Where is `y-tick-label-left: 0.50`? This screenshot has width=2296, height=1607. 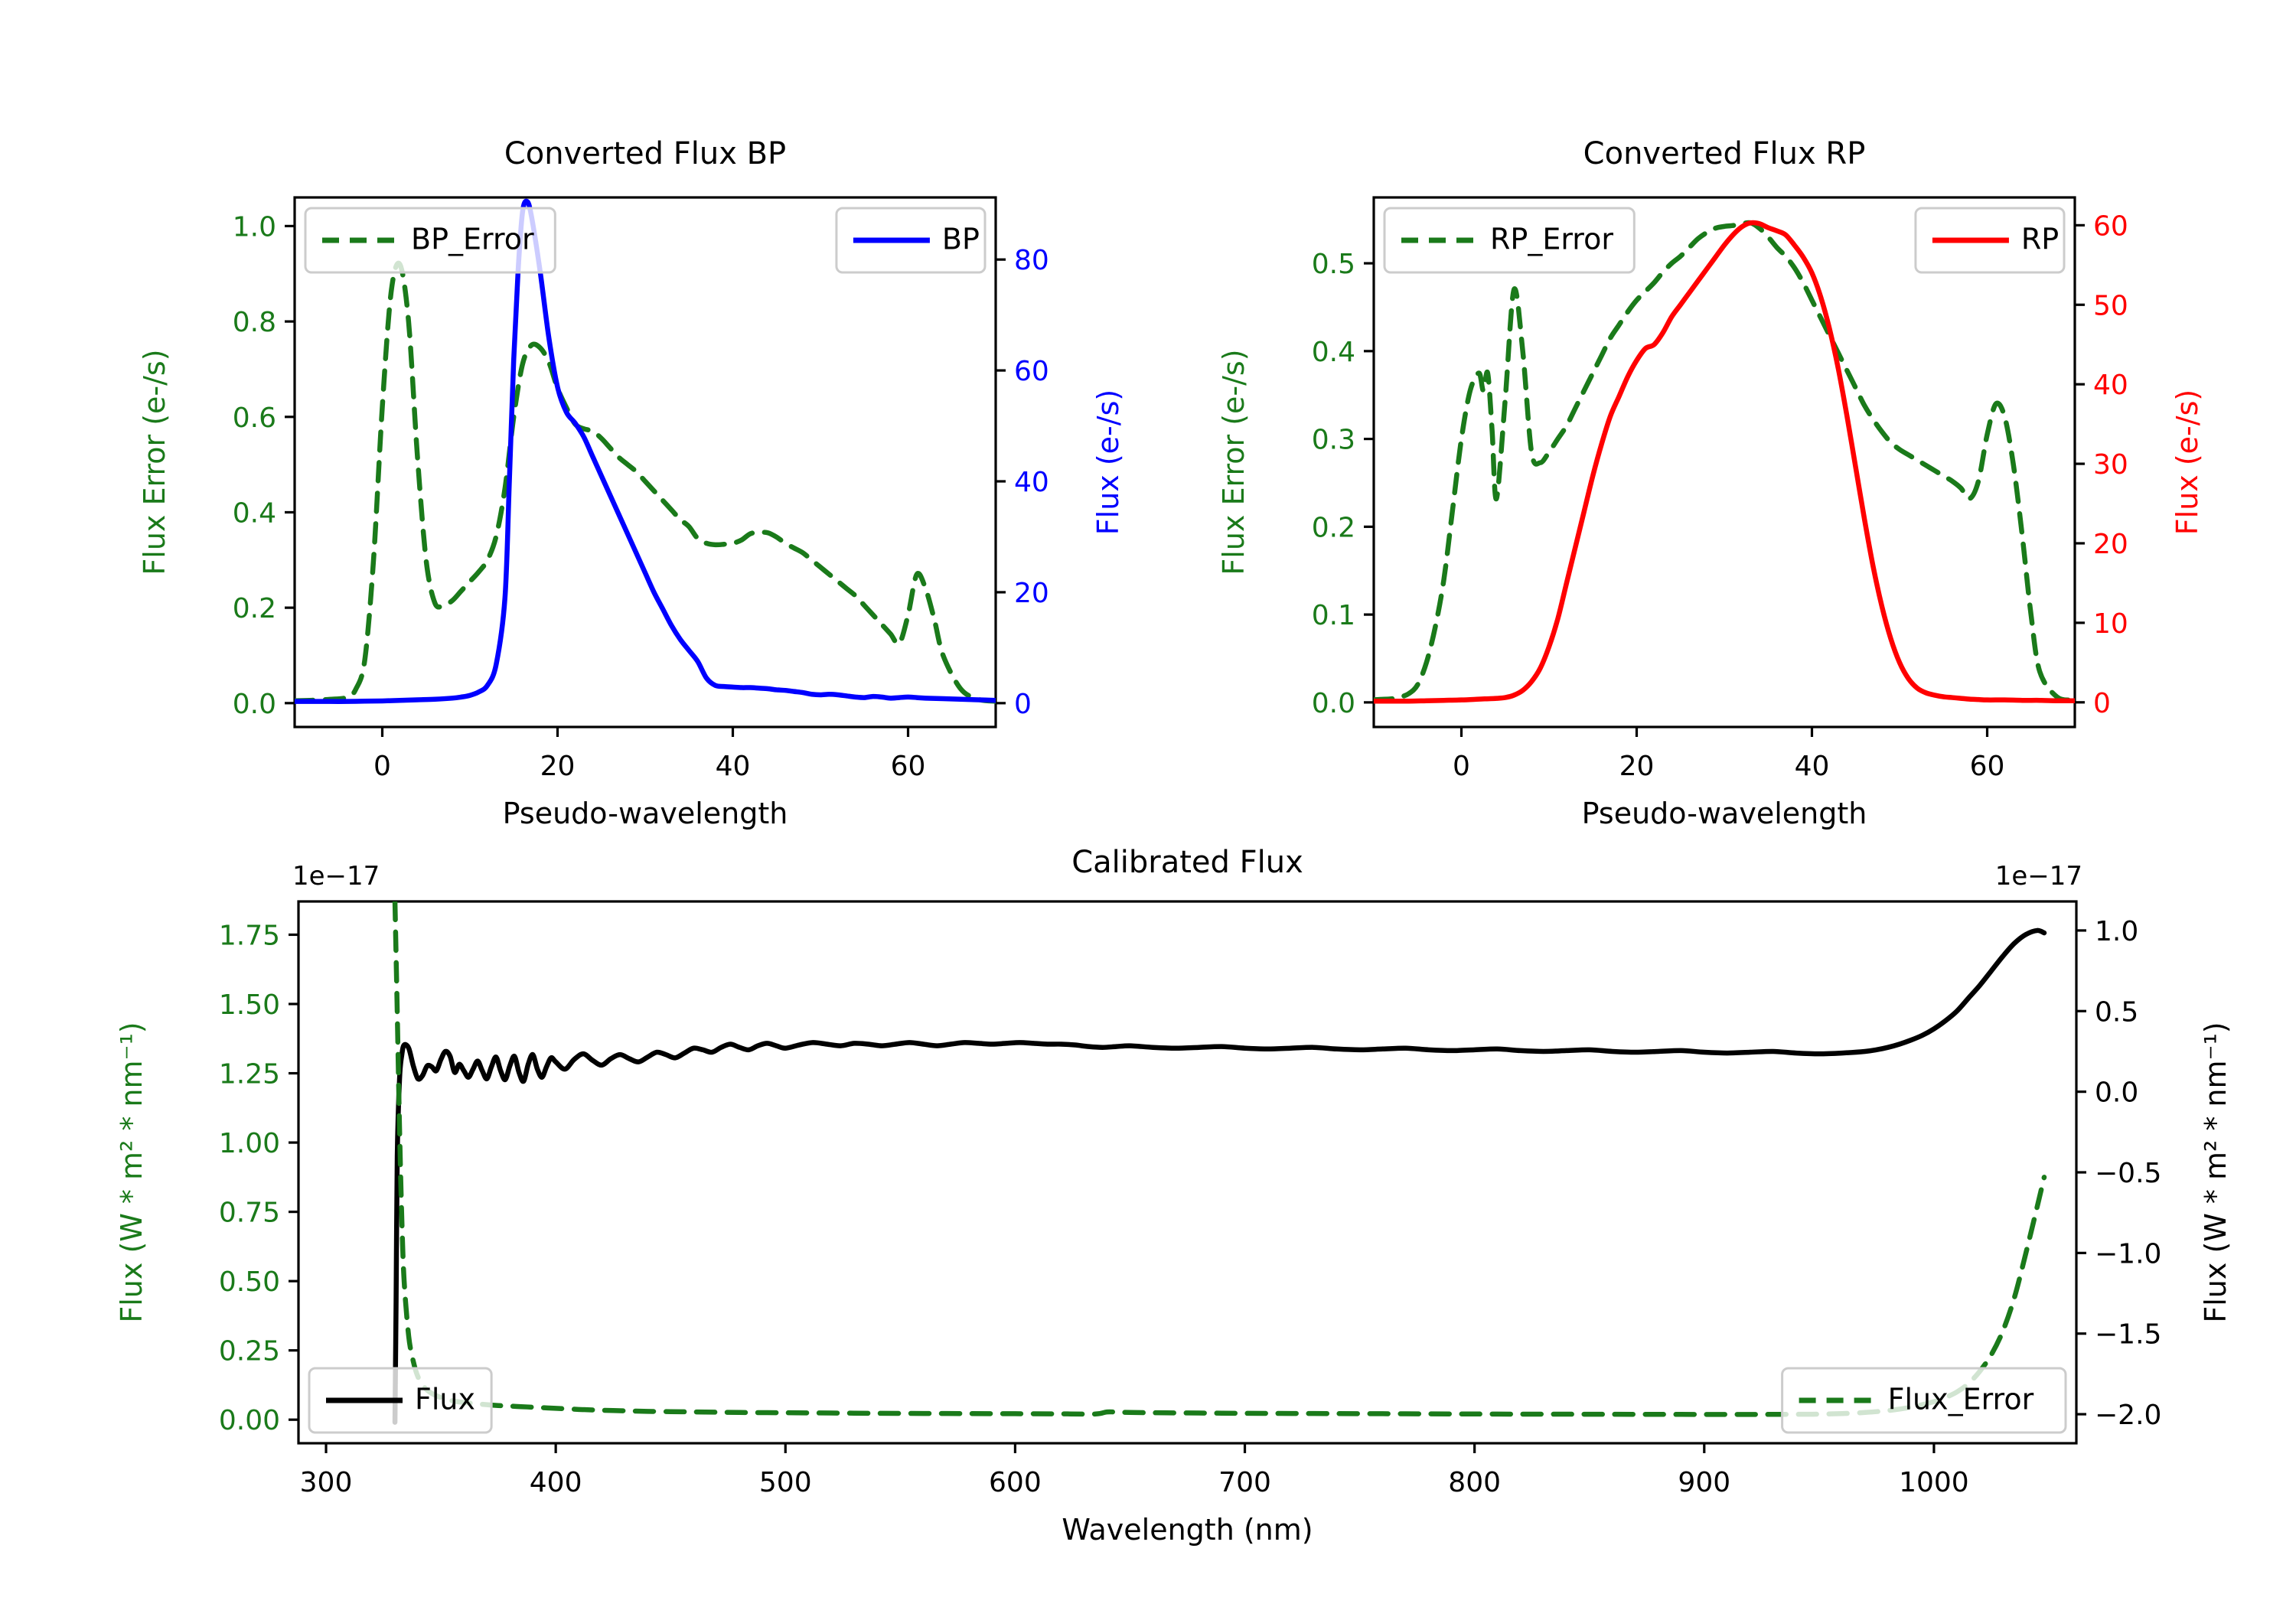
y-tick-label-left: 0.50 is located at coordinates (249, 1282).